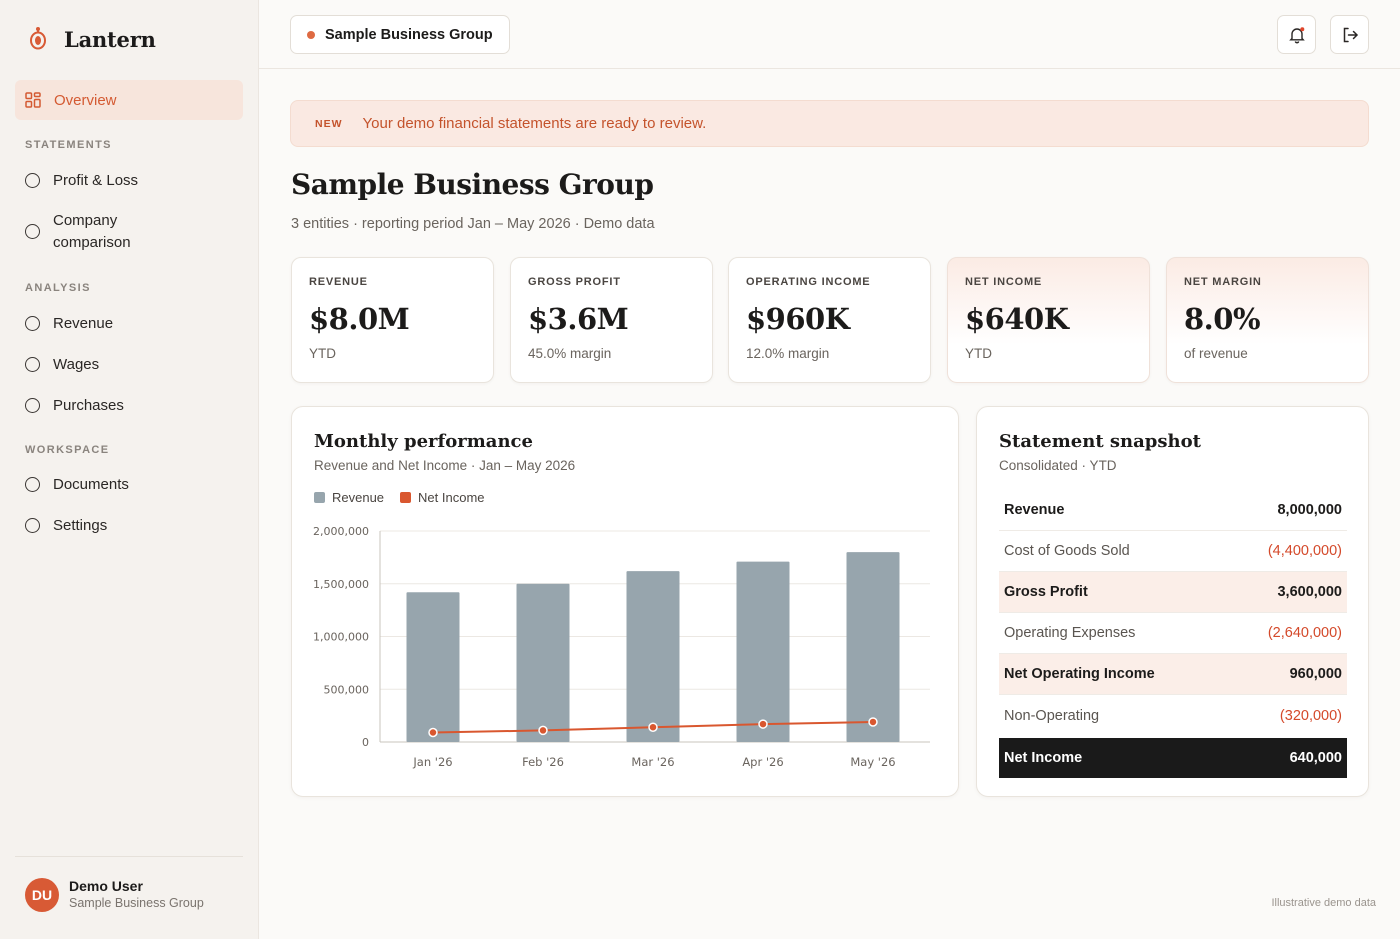 This screenshot has height=939, width=1400. I want to click on group-selector-label: Sample Business Group, so click(409, 34).